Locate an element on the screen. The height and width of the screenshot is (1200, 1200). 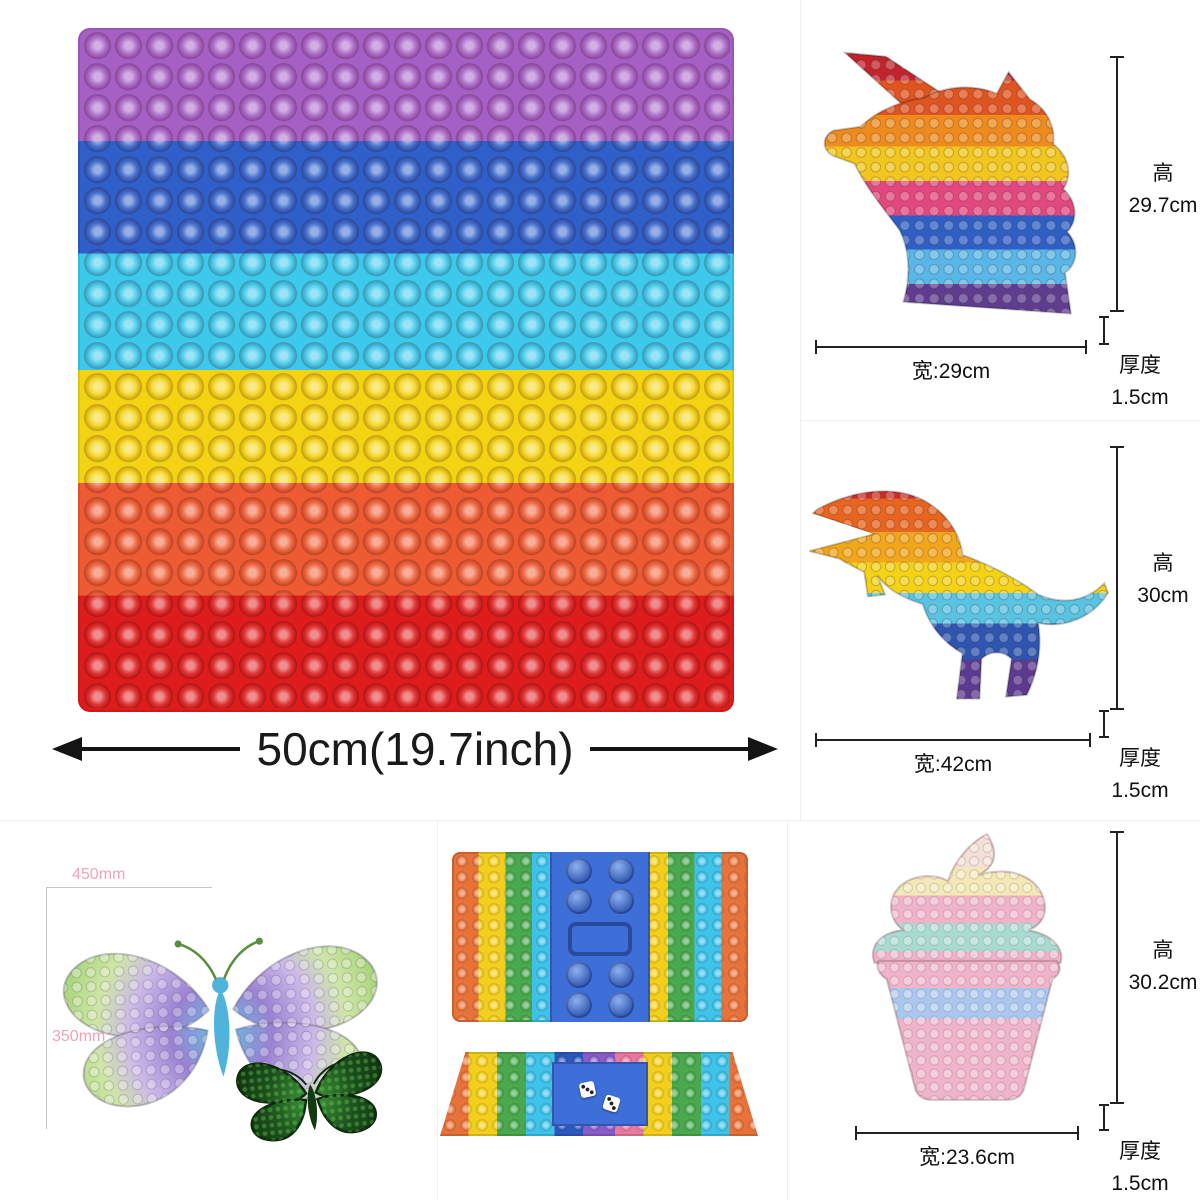
unicorn-width-line is located at coordinates (951, 347).